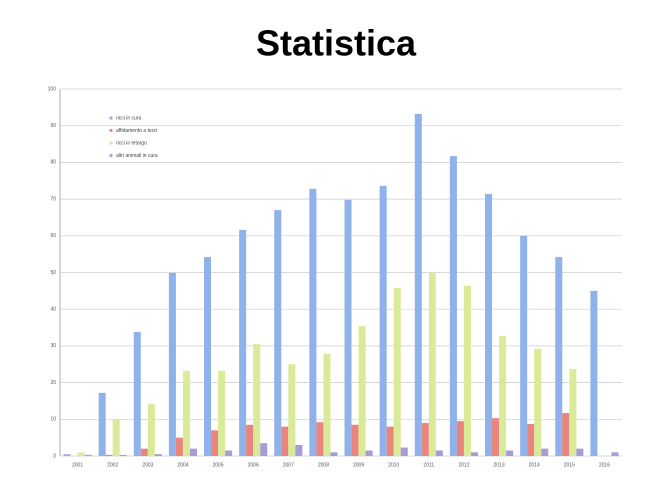  Describe the element at coordinates (53, 163) in the screenshot. I see `y-tick-label: 80` at that location.